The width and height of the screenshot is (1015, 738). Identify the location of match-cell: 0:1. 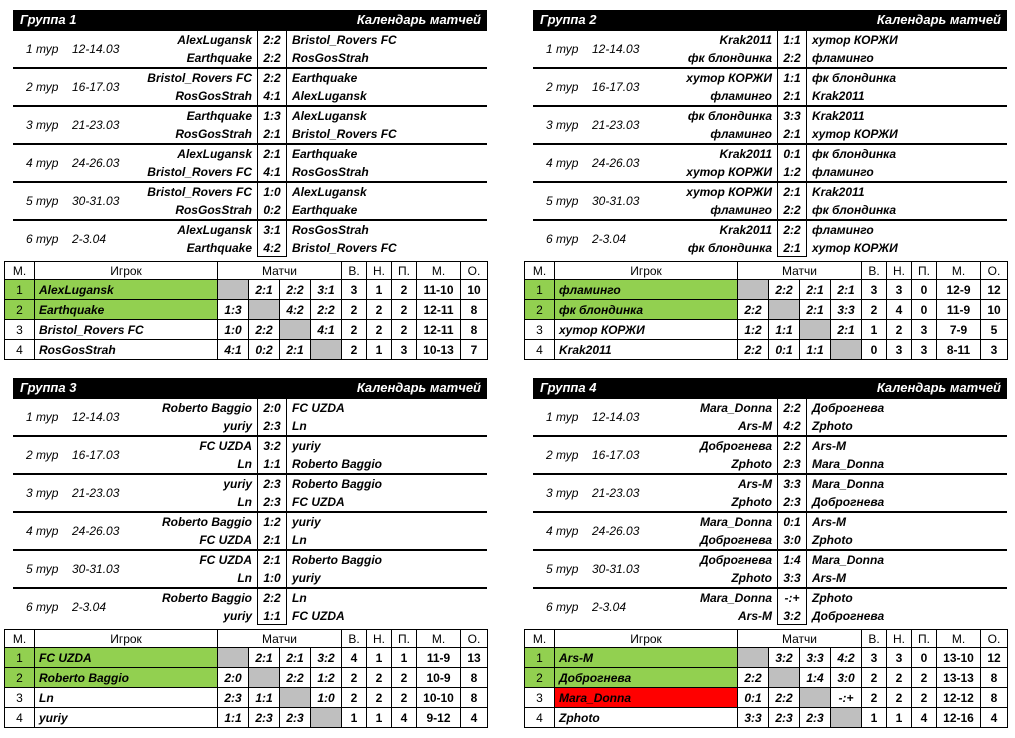
(753, 697).